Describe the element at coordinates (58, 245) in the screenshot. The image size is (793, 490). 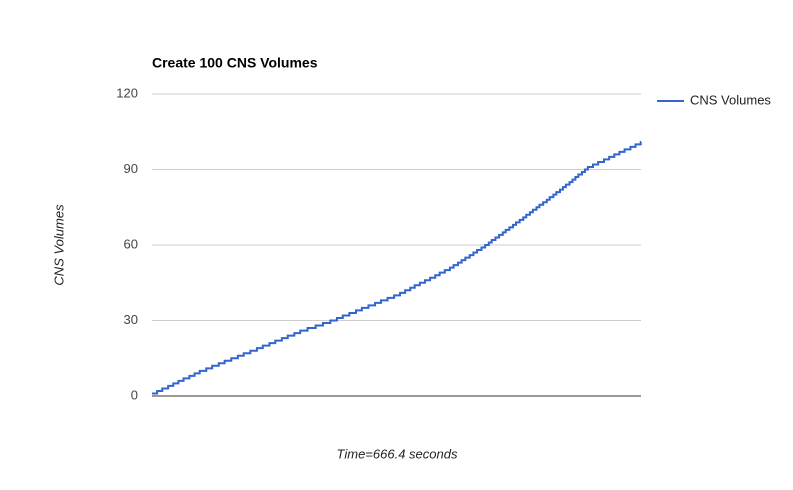
I see `y-axis-label: CNS Volumes` at that location.